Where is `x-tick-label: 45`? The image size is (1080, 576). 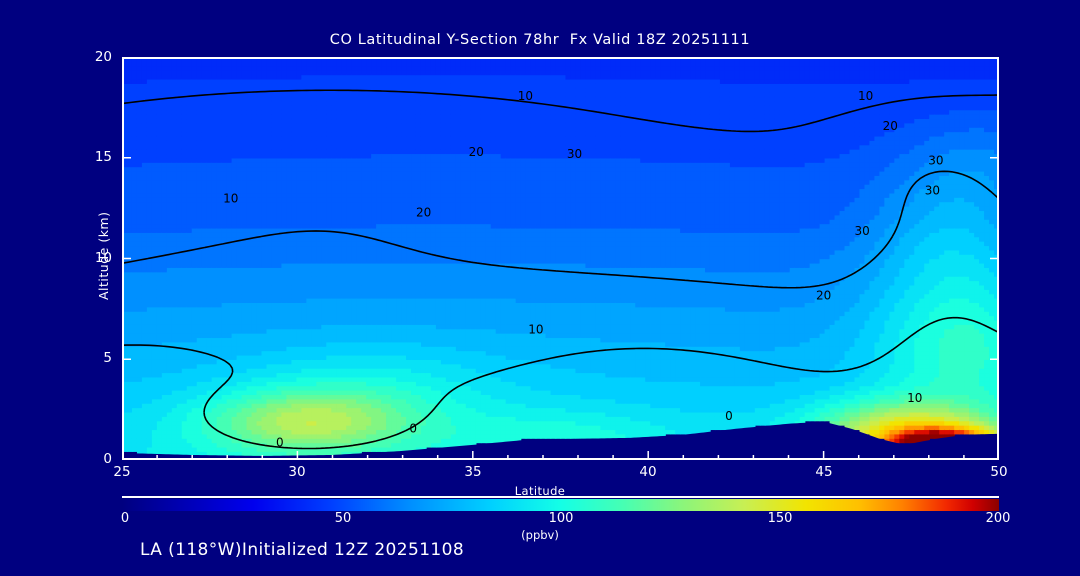 x-tick-label: 45 is located at coordinates (824, 472).